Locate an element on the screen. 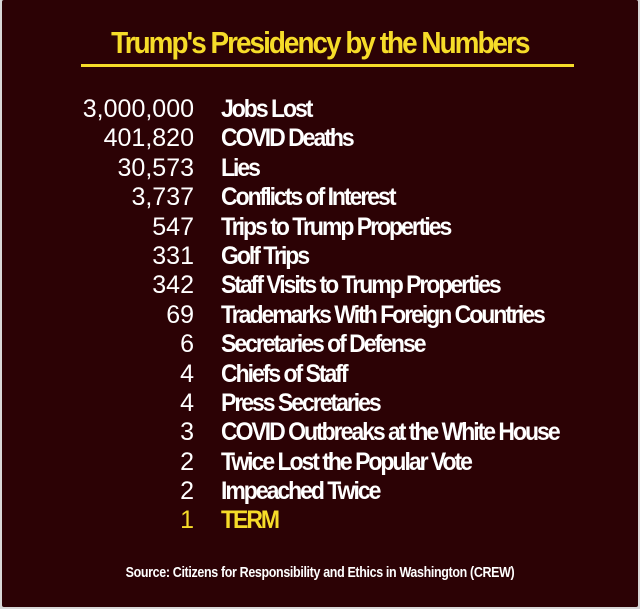  stat-number: 3 is located at coordinates (187, 432).